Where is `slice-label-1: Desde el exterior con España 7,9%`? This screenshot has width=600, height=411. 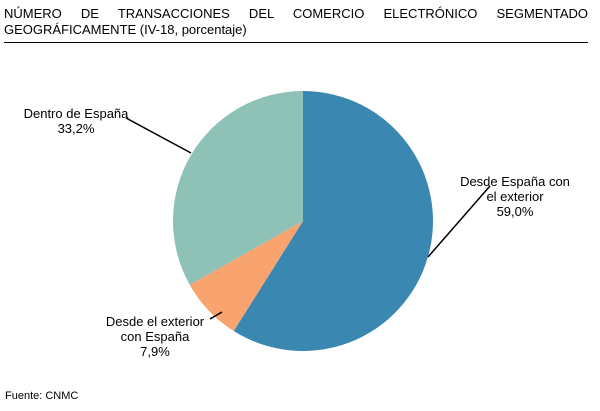
slice-label-1: Desde el exterior con España 7,9% is located at coordinates (155, 336).